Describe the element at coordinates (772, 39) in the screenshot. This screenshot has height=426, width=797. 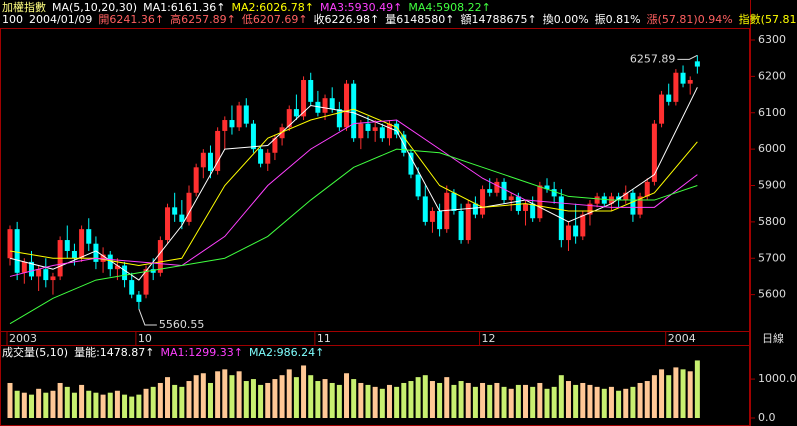
I see `y-tick-label: 6300` at that location.